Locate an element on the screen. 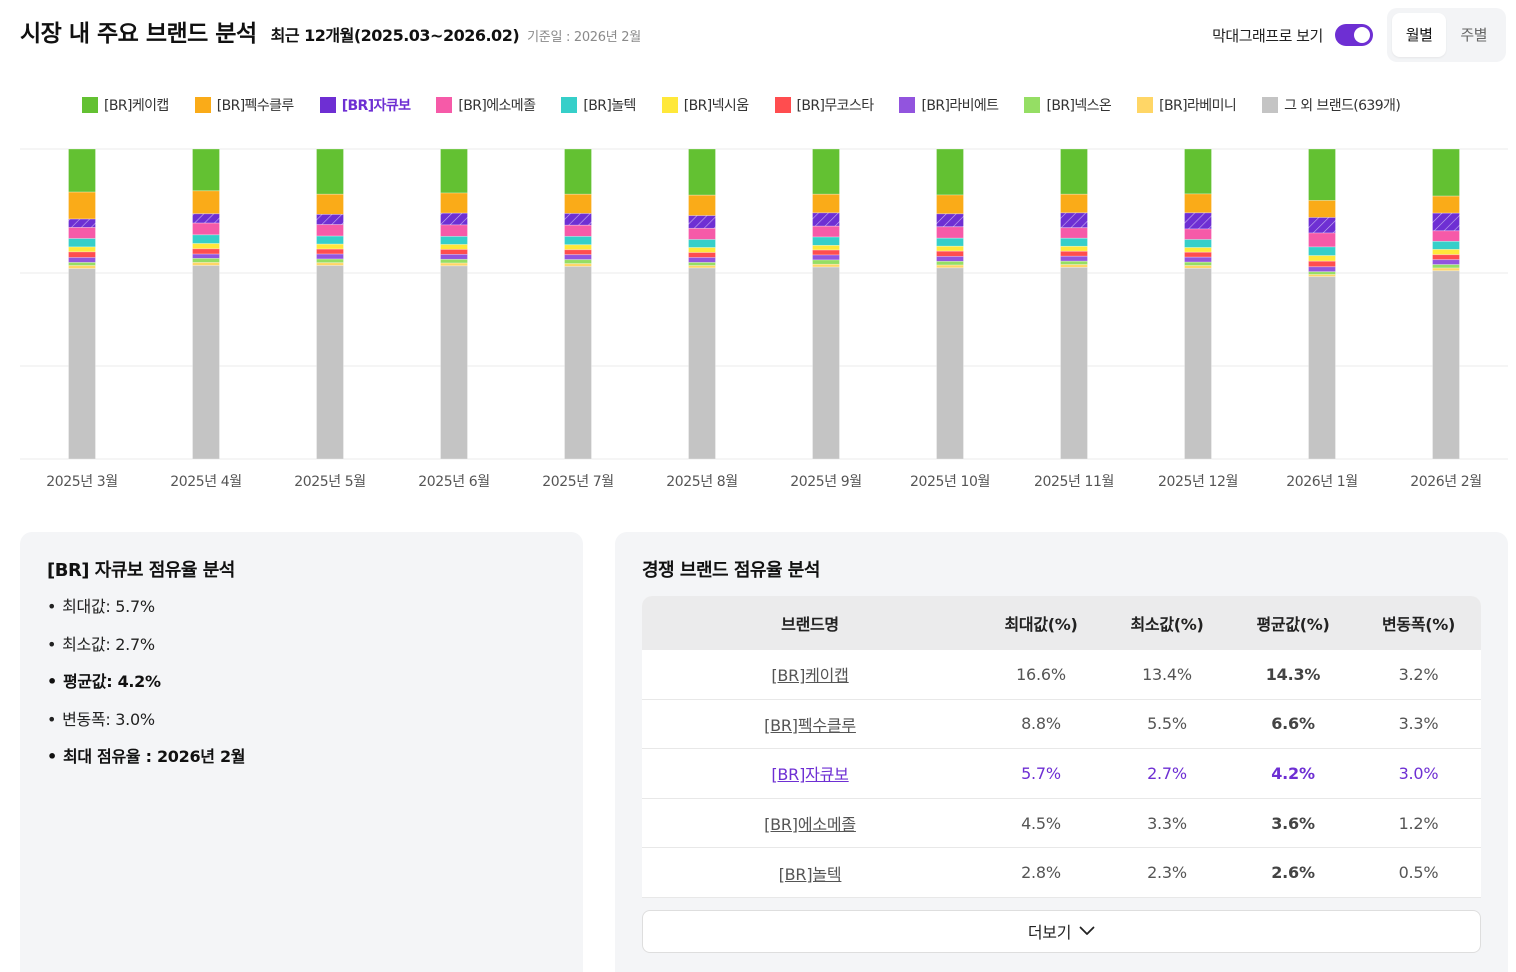 This screenshot has width=1516, height=972. legend-item: 그 외 브랜드(639개) is located at coordinates (1331, 105).